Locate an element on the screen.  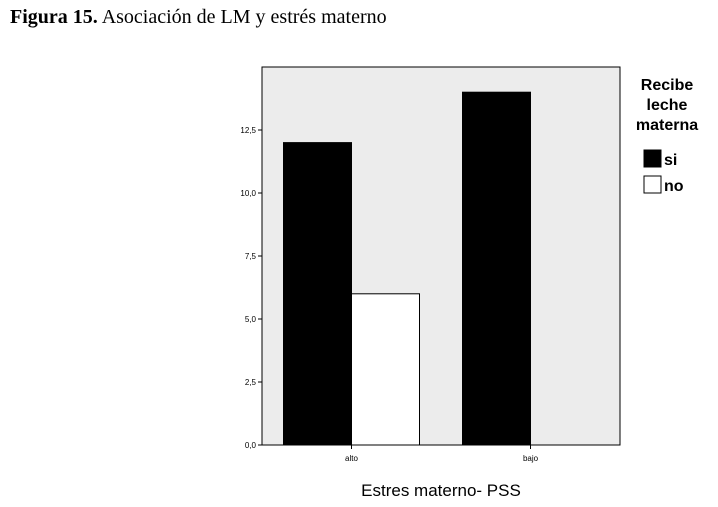
legend-title-line: leche is located at coordinates (667, 105).